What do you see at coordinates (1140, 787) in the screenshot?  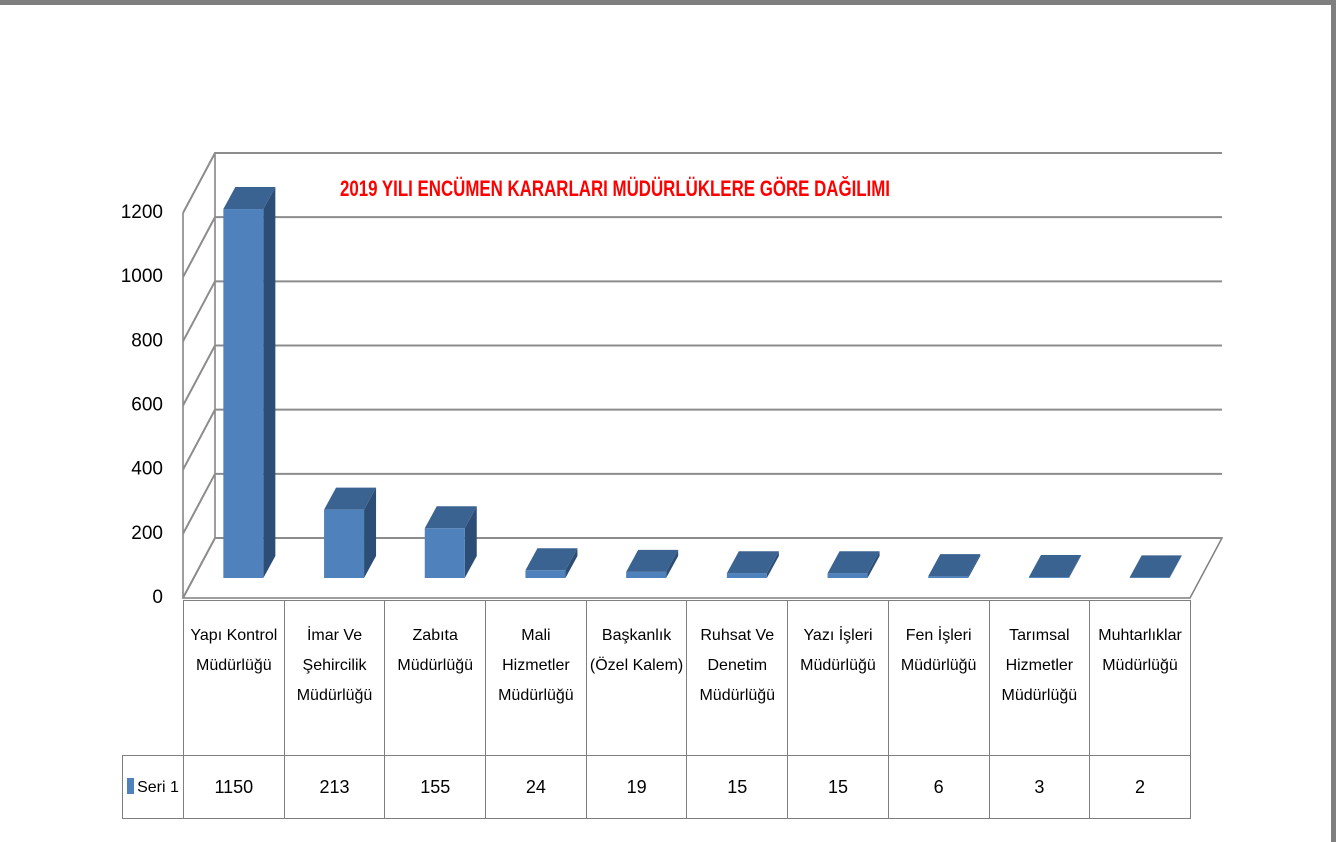 I see `data-label: 2` at bounding box center [1140, 787].